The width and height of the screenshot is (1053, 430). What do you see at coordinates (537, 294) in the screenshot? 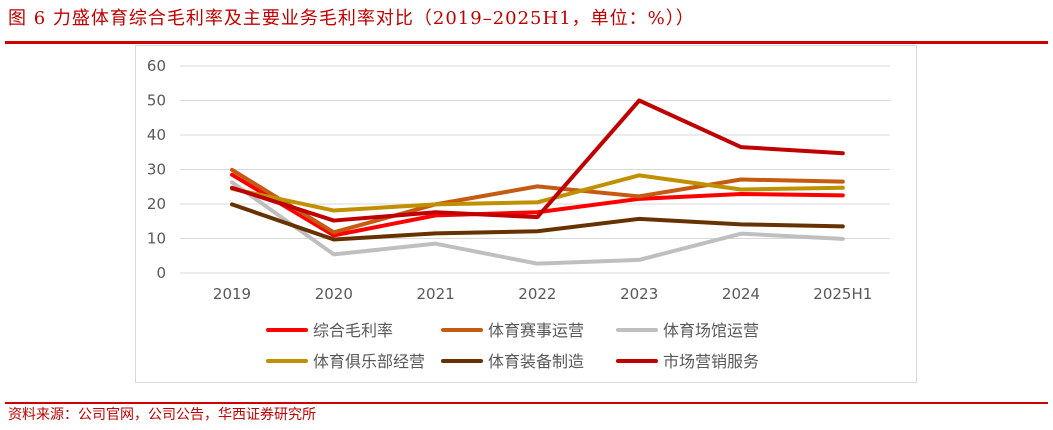
I see `x-tick-label: 2022` at bounding box center [537, 294].